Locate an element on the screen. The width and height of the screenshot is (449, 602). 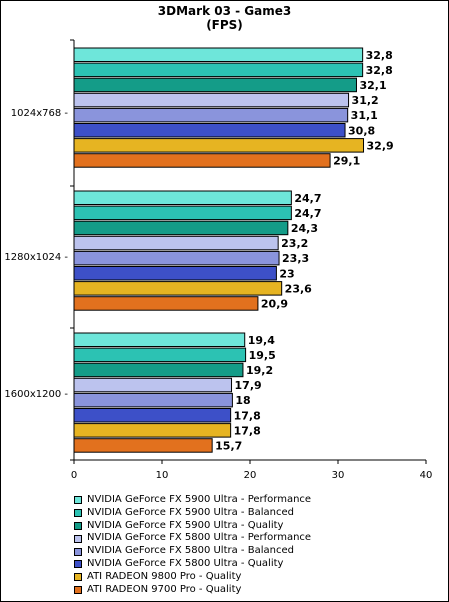
chart-subtitle: (FPS) is located at coordinates (224, 25).